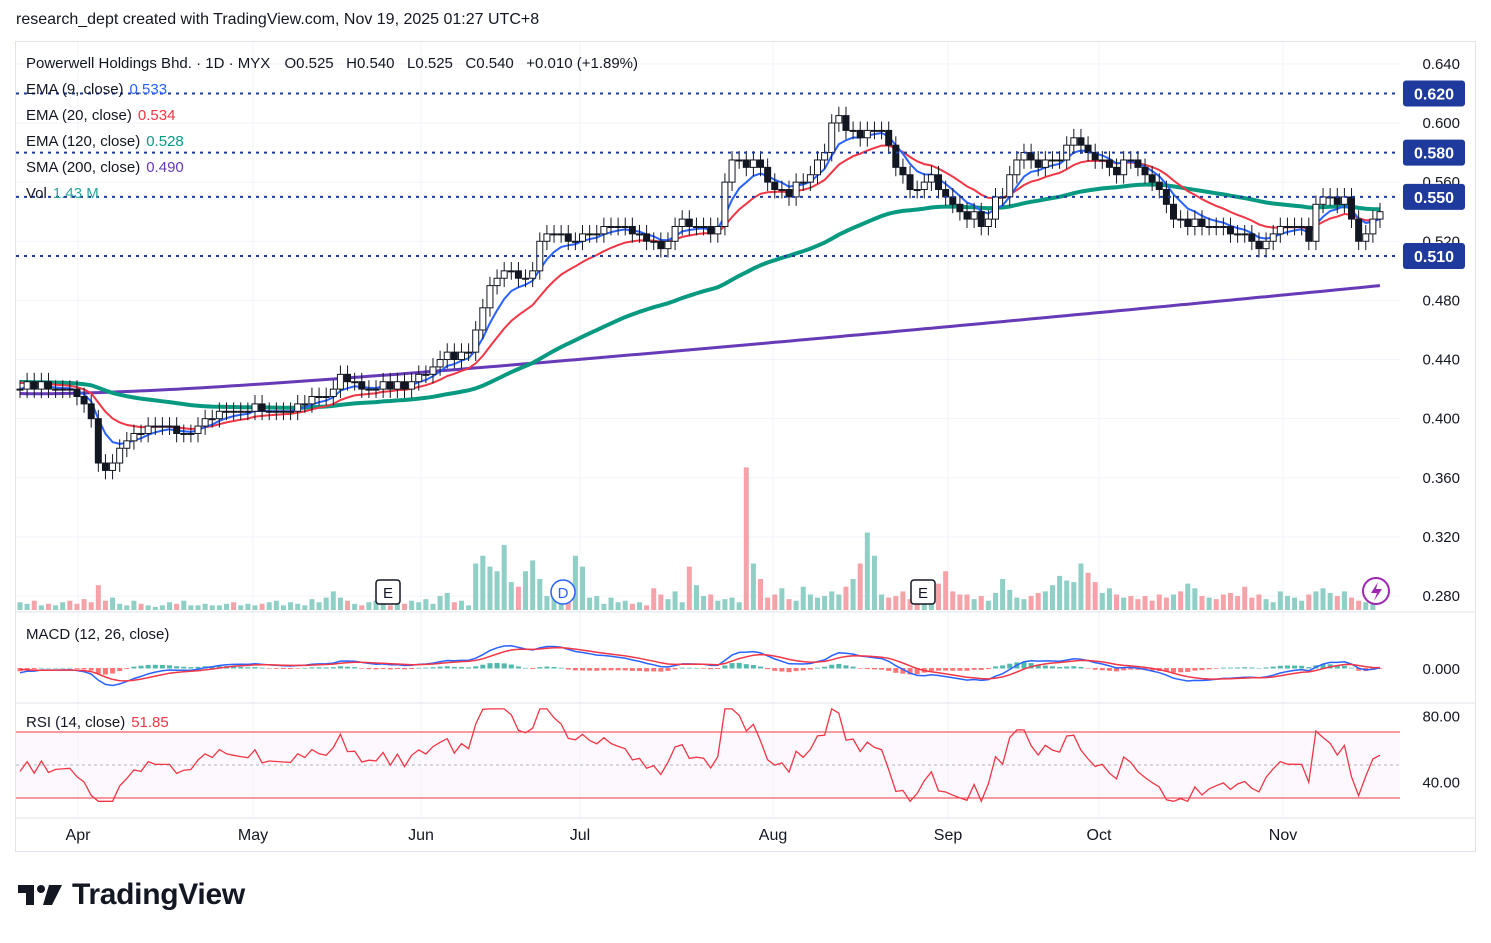 The height and width of the screenshot is (943, 1491). I want to click on tradingview-logo: TradingView, so click(130, 895).